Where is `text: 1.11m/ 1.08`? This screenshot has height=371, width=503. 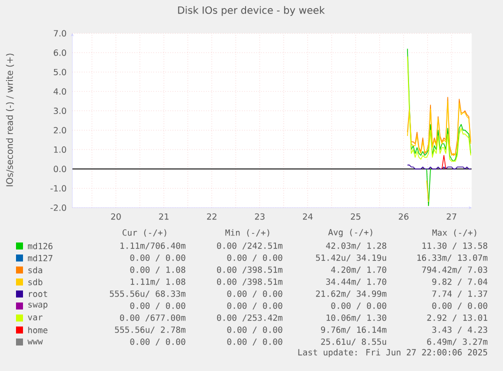 text: 1.11m/ 1.08 is located at coordinates (158, 282).